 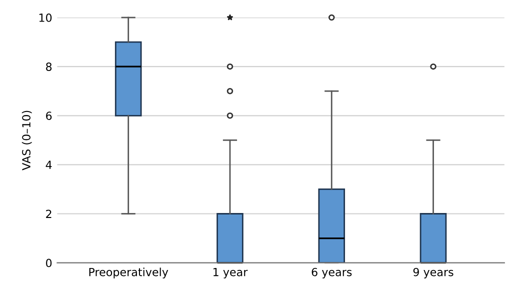 What do you see at coordinates (231, 273) in the screenshot?
I see `x-tick-label: 1 year` at bounding box center [231, 273].